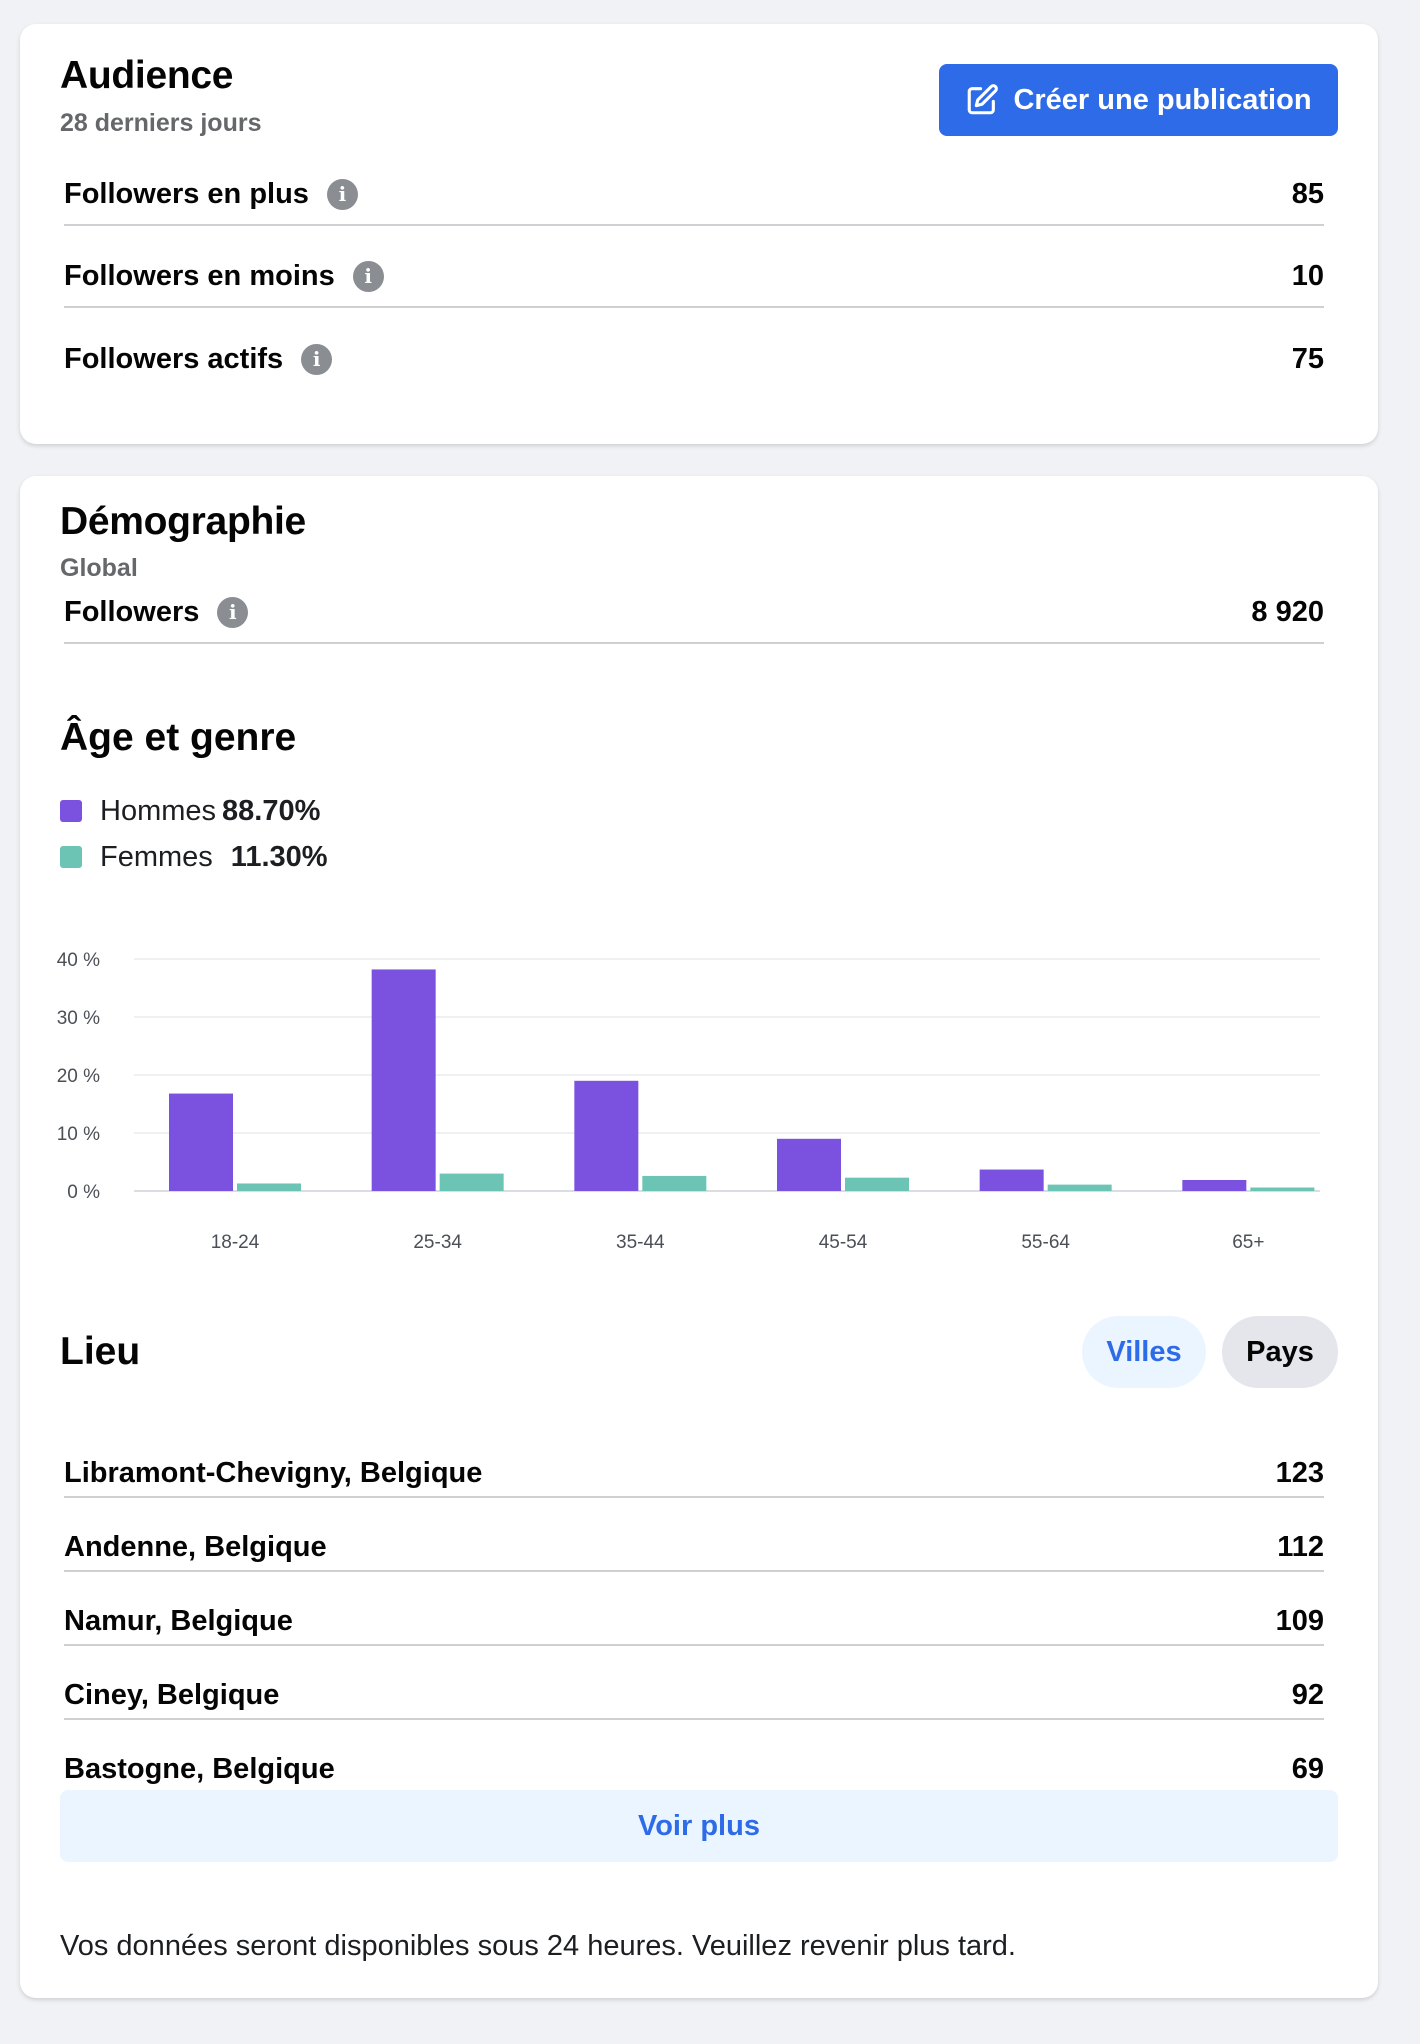  What do you see at coordinates (1299, 1621) in the screenshot?
I see `location-value: 109` at bounding box center [1299, 1621].